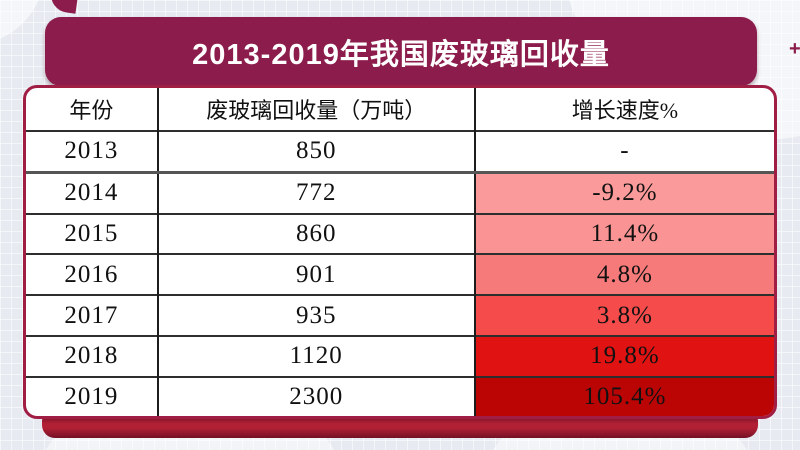 The image size is (800, 450). What do you see at coordinates (92, 233) in the screenshot?
I see `year-cell: 2015` at bounding box center [92, 233].